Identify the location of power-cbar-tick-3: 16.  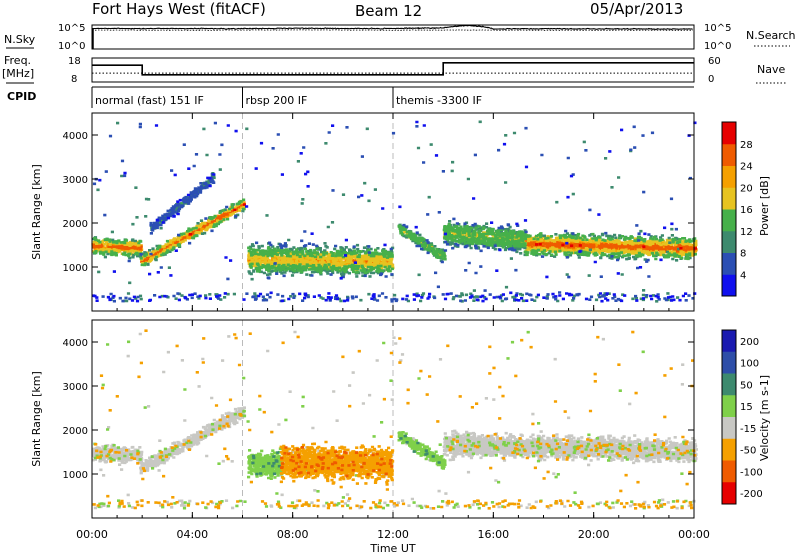
(746, 210).